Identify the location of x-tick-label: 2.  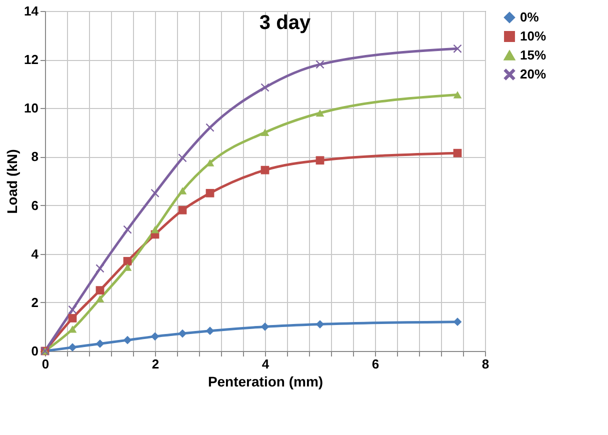
(156, 364).